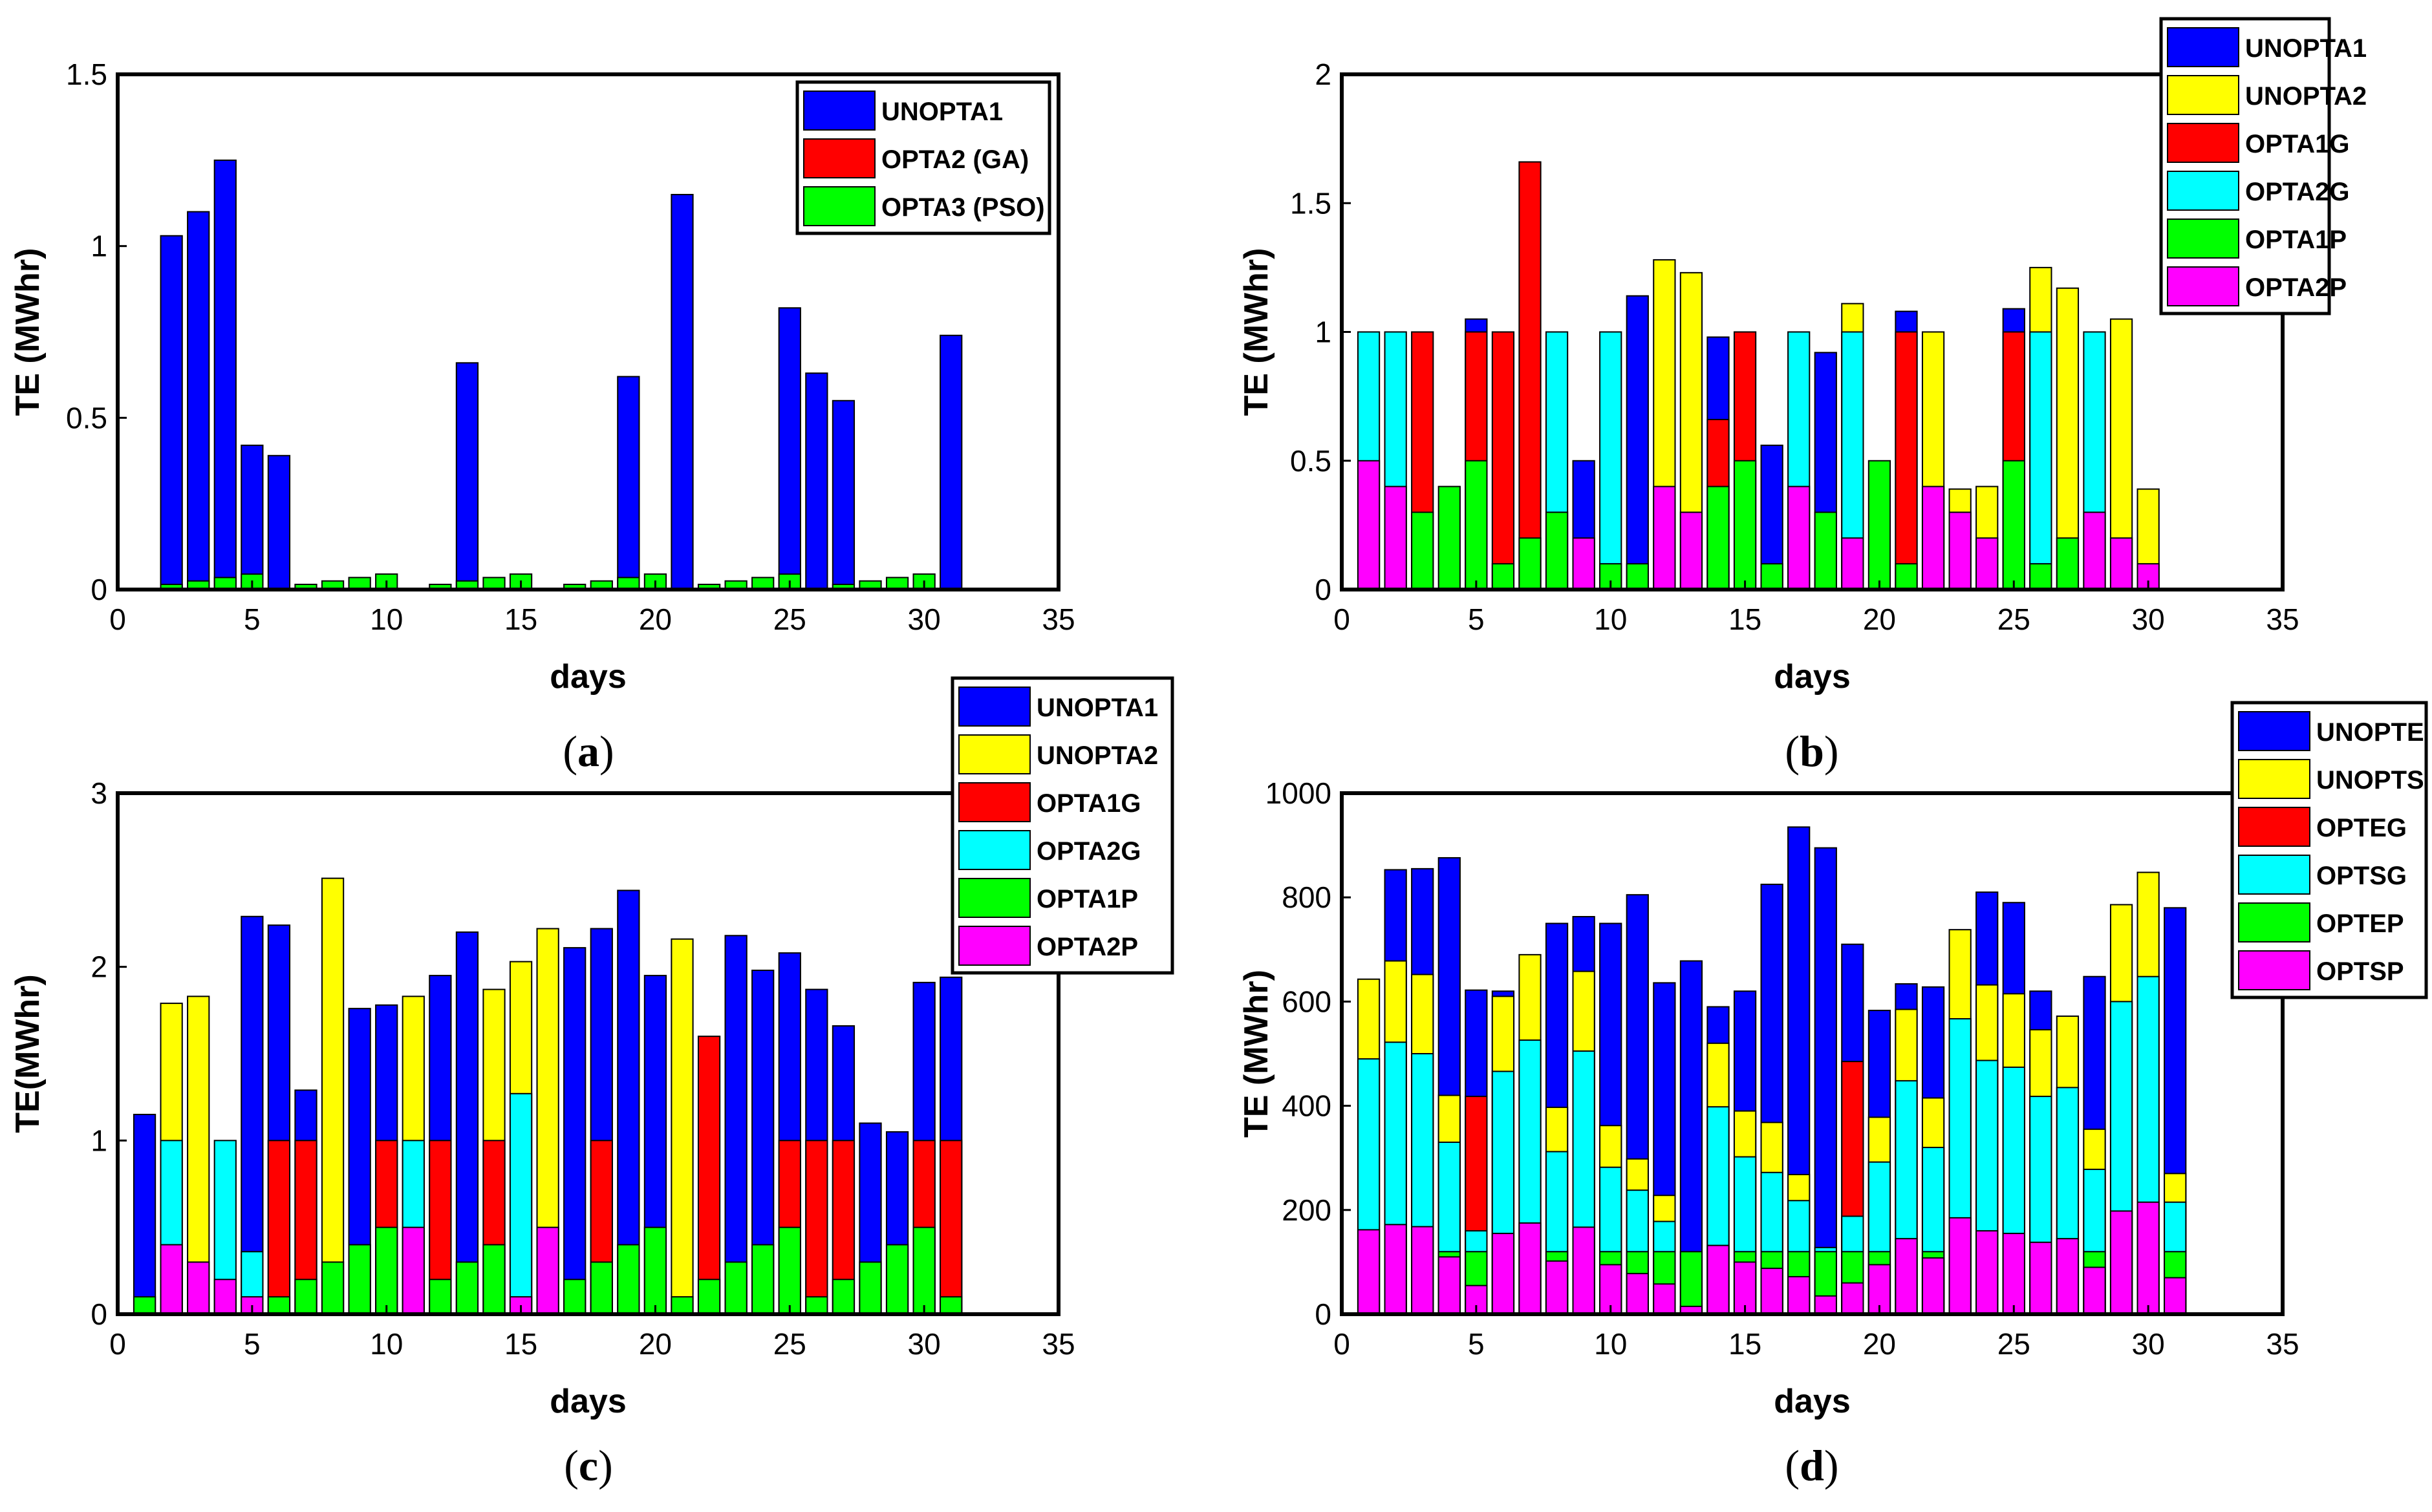 The height and width of the screenshot is (1512, 2432). Describe the element at coordinates (2263, 166) in the screenshot. I see `legend: UNOPTA1 UNOPTA2 OPTA1G OPTA2G OPTA1P OPTA2P` at that location.